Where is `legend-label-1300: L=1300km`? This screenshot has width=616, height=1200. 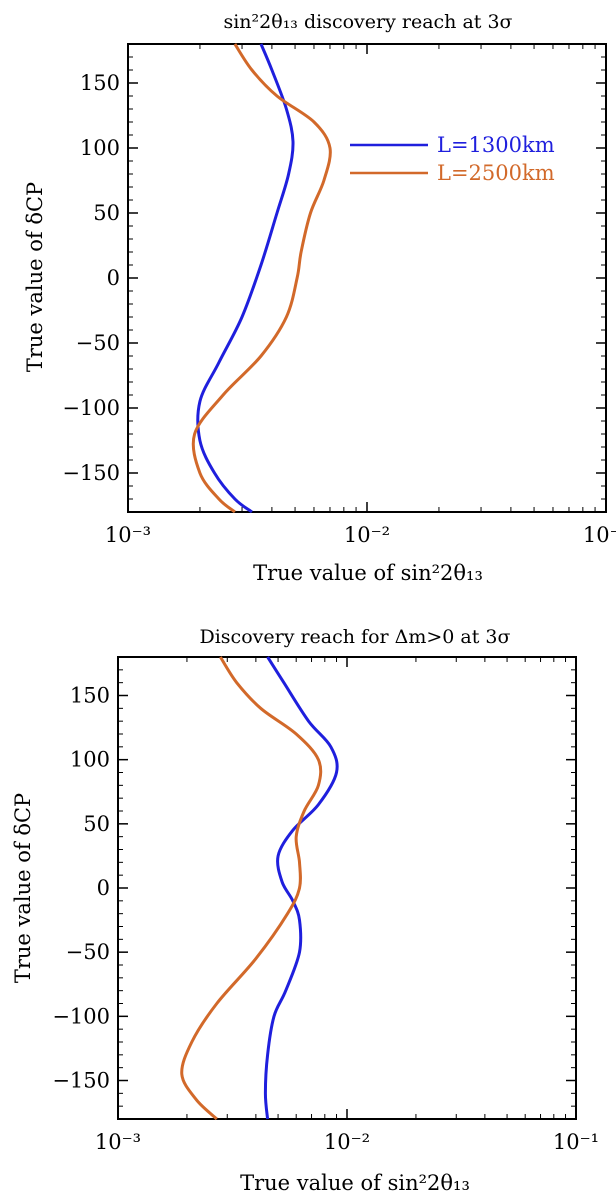
legend-label-1300: L=1300km is located at coordinates (496, 145).